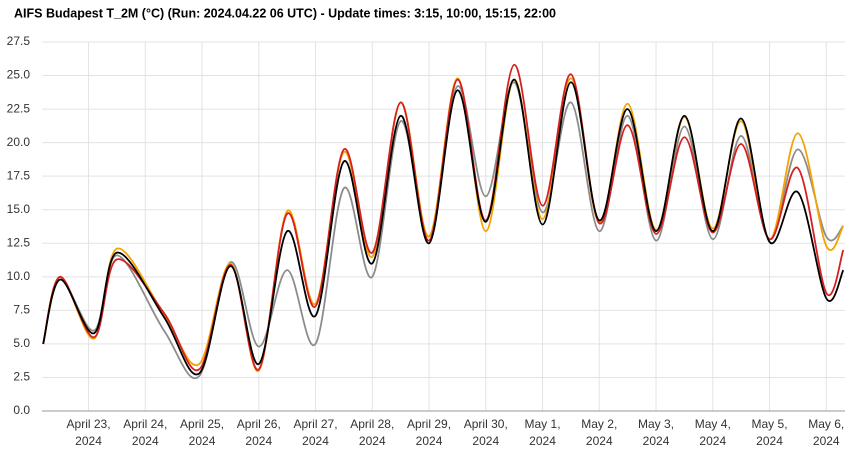 The height and width of the screenshot is (464, 848). Describe the element at coordinates (145, 424) in the screenshot. I see `x-tick-label-line: April 24,` at that location.